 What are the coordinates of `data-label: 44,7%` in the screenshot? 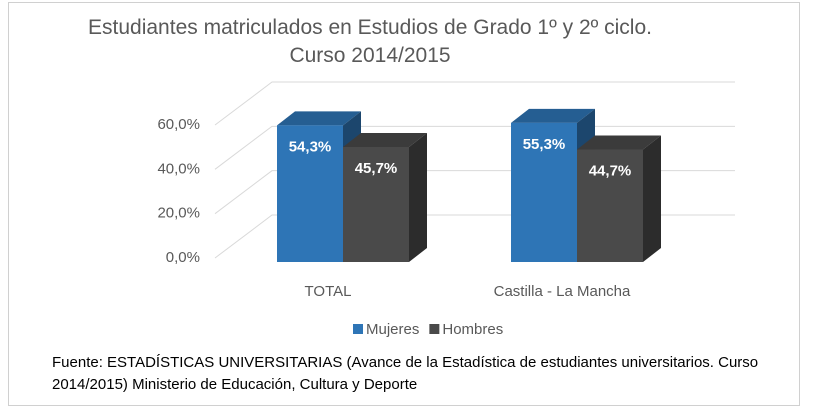 It's located at (610, 170).